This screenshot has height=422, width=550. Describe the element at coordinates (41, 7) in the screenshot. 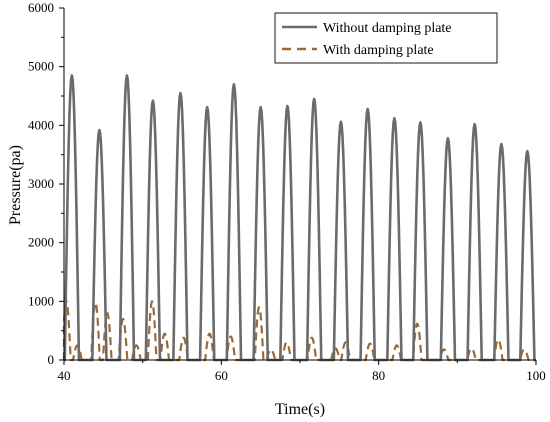

I see `y-tick-label: 6000` at that location.